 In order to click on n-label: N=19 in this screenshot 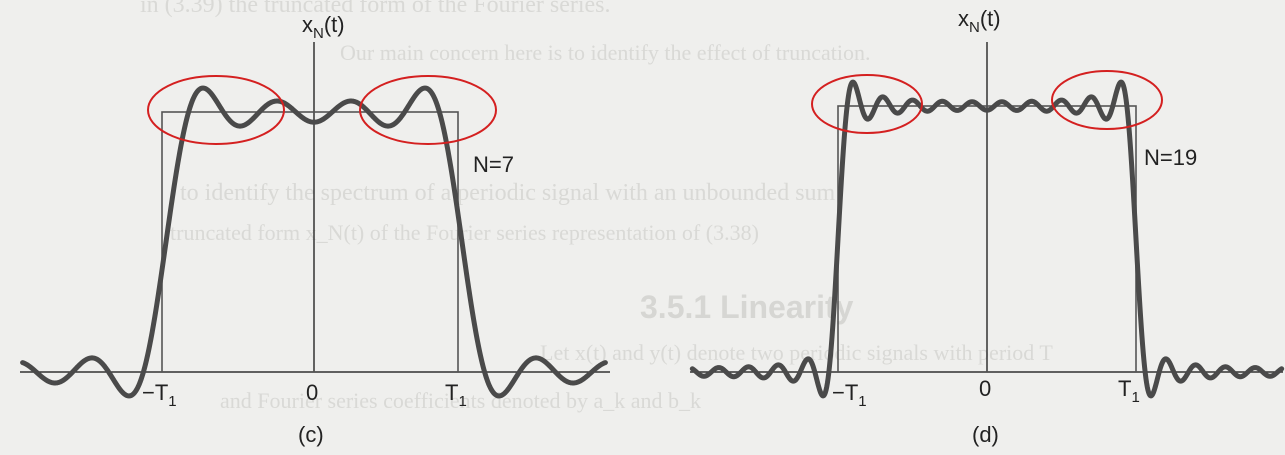, I will do `click(1170, 157)`.